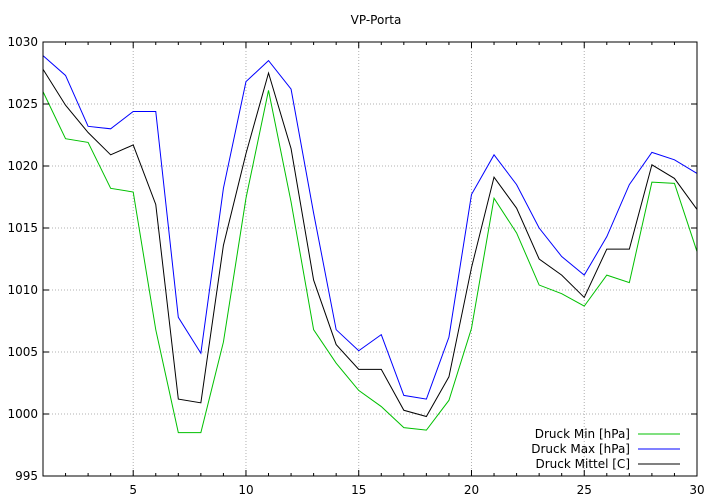  What do you see at coordinates (22, 228) in the screenshot?
I see `y-tick-label: 1015` at bounding box center [22, 228].